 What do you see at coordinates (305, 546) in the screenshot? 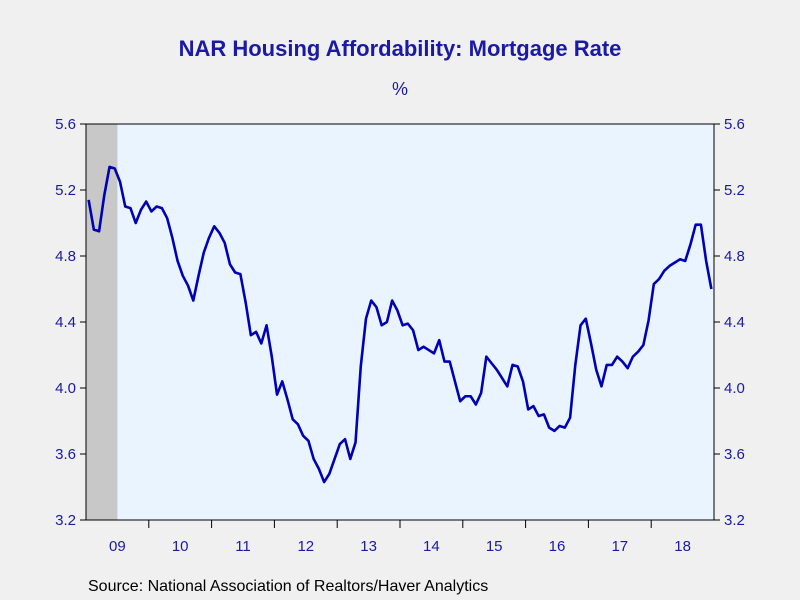
I see `x-tick-label: 12` at bounding box center [305, 546].